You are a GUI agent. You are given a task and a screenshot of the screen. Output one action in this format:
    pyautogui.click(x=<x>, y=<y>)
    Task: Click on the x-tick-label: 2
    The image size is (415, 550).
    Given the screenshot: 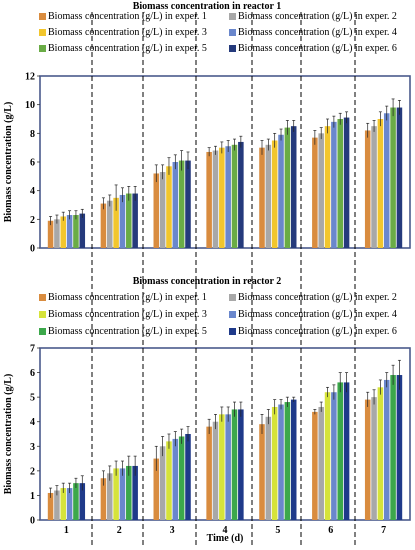 What is the action you would take?
    pyautogui.click(x=119, y=530)
    